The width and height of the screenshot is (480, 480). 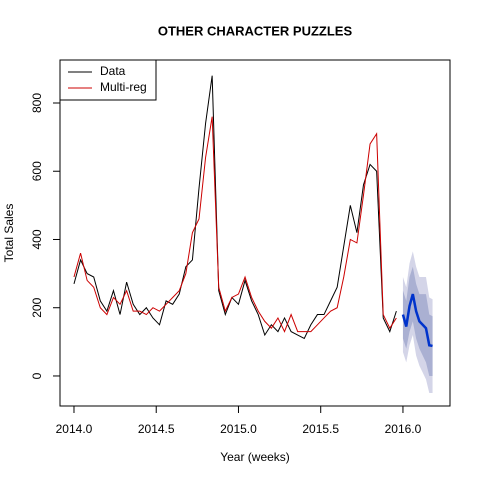 What do you see at coordinates (320, 429) in the screenshot?
I see `x-tick-label: 2015.5` at bounding box center [320, 429].